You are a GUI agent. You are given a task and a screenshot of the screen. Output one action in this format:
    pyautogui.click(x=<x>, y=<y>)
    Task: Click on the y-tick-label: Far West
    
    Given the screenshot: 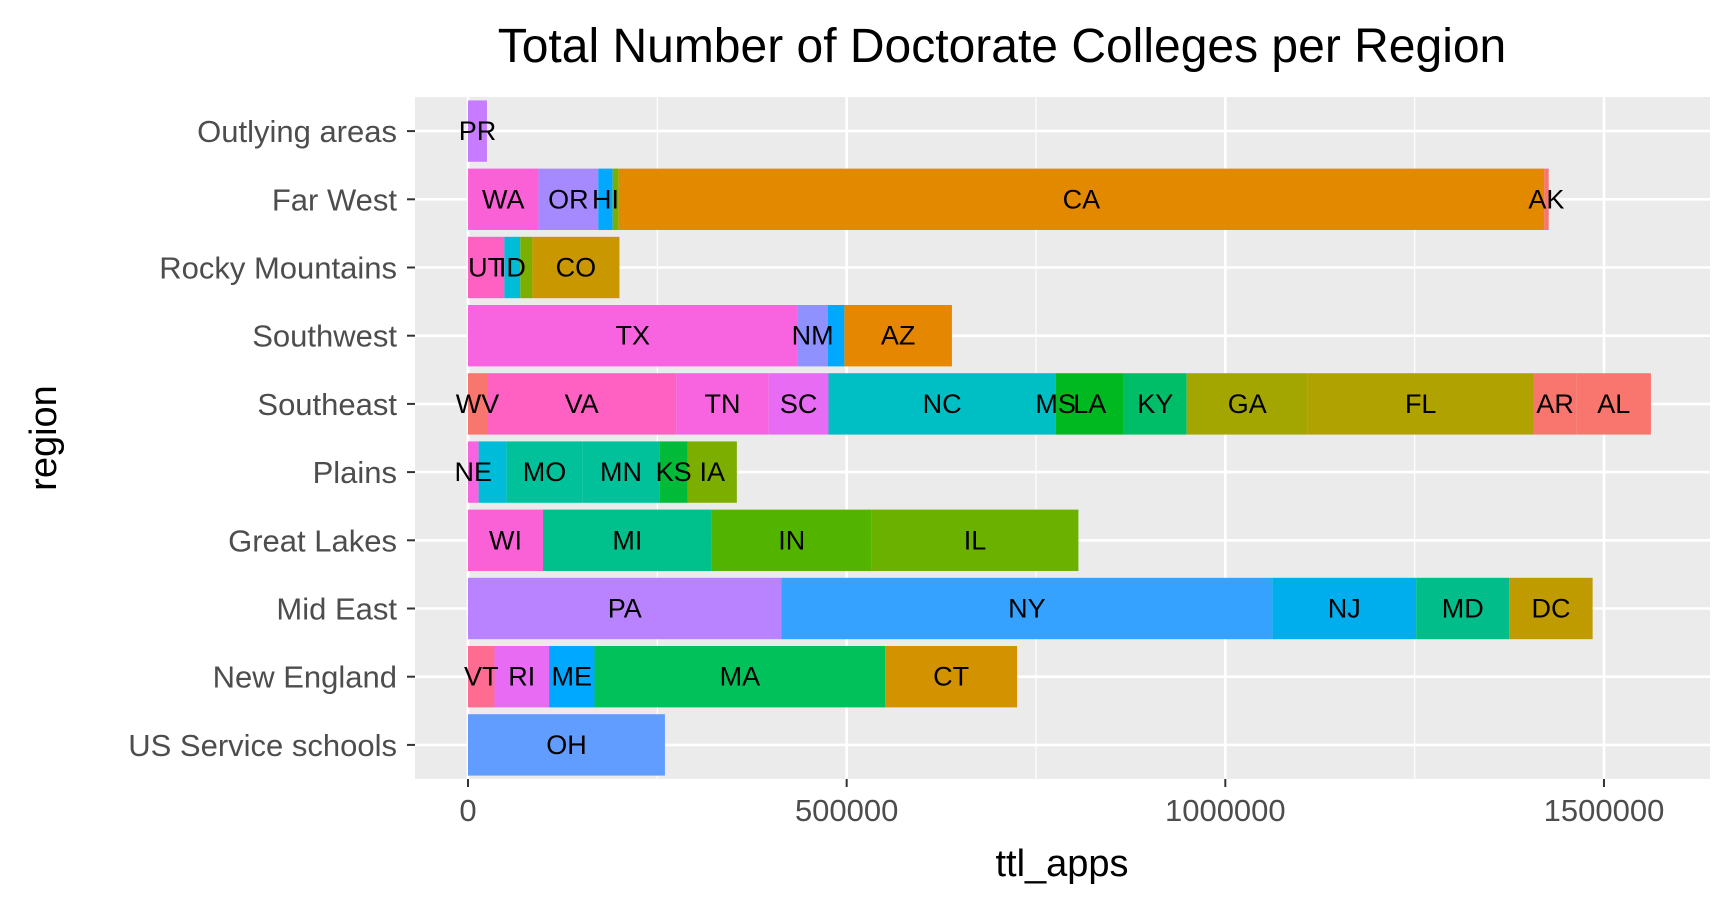 What is the action you would take?
    pyautogui.click(x=335, y=199)
    